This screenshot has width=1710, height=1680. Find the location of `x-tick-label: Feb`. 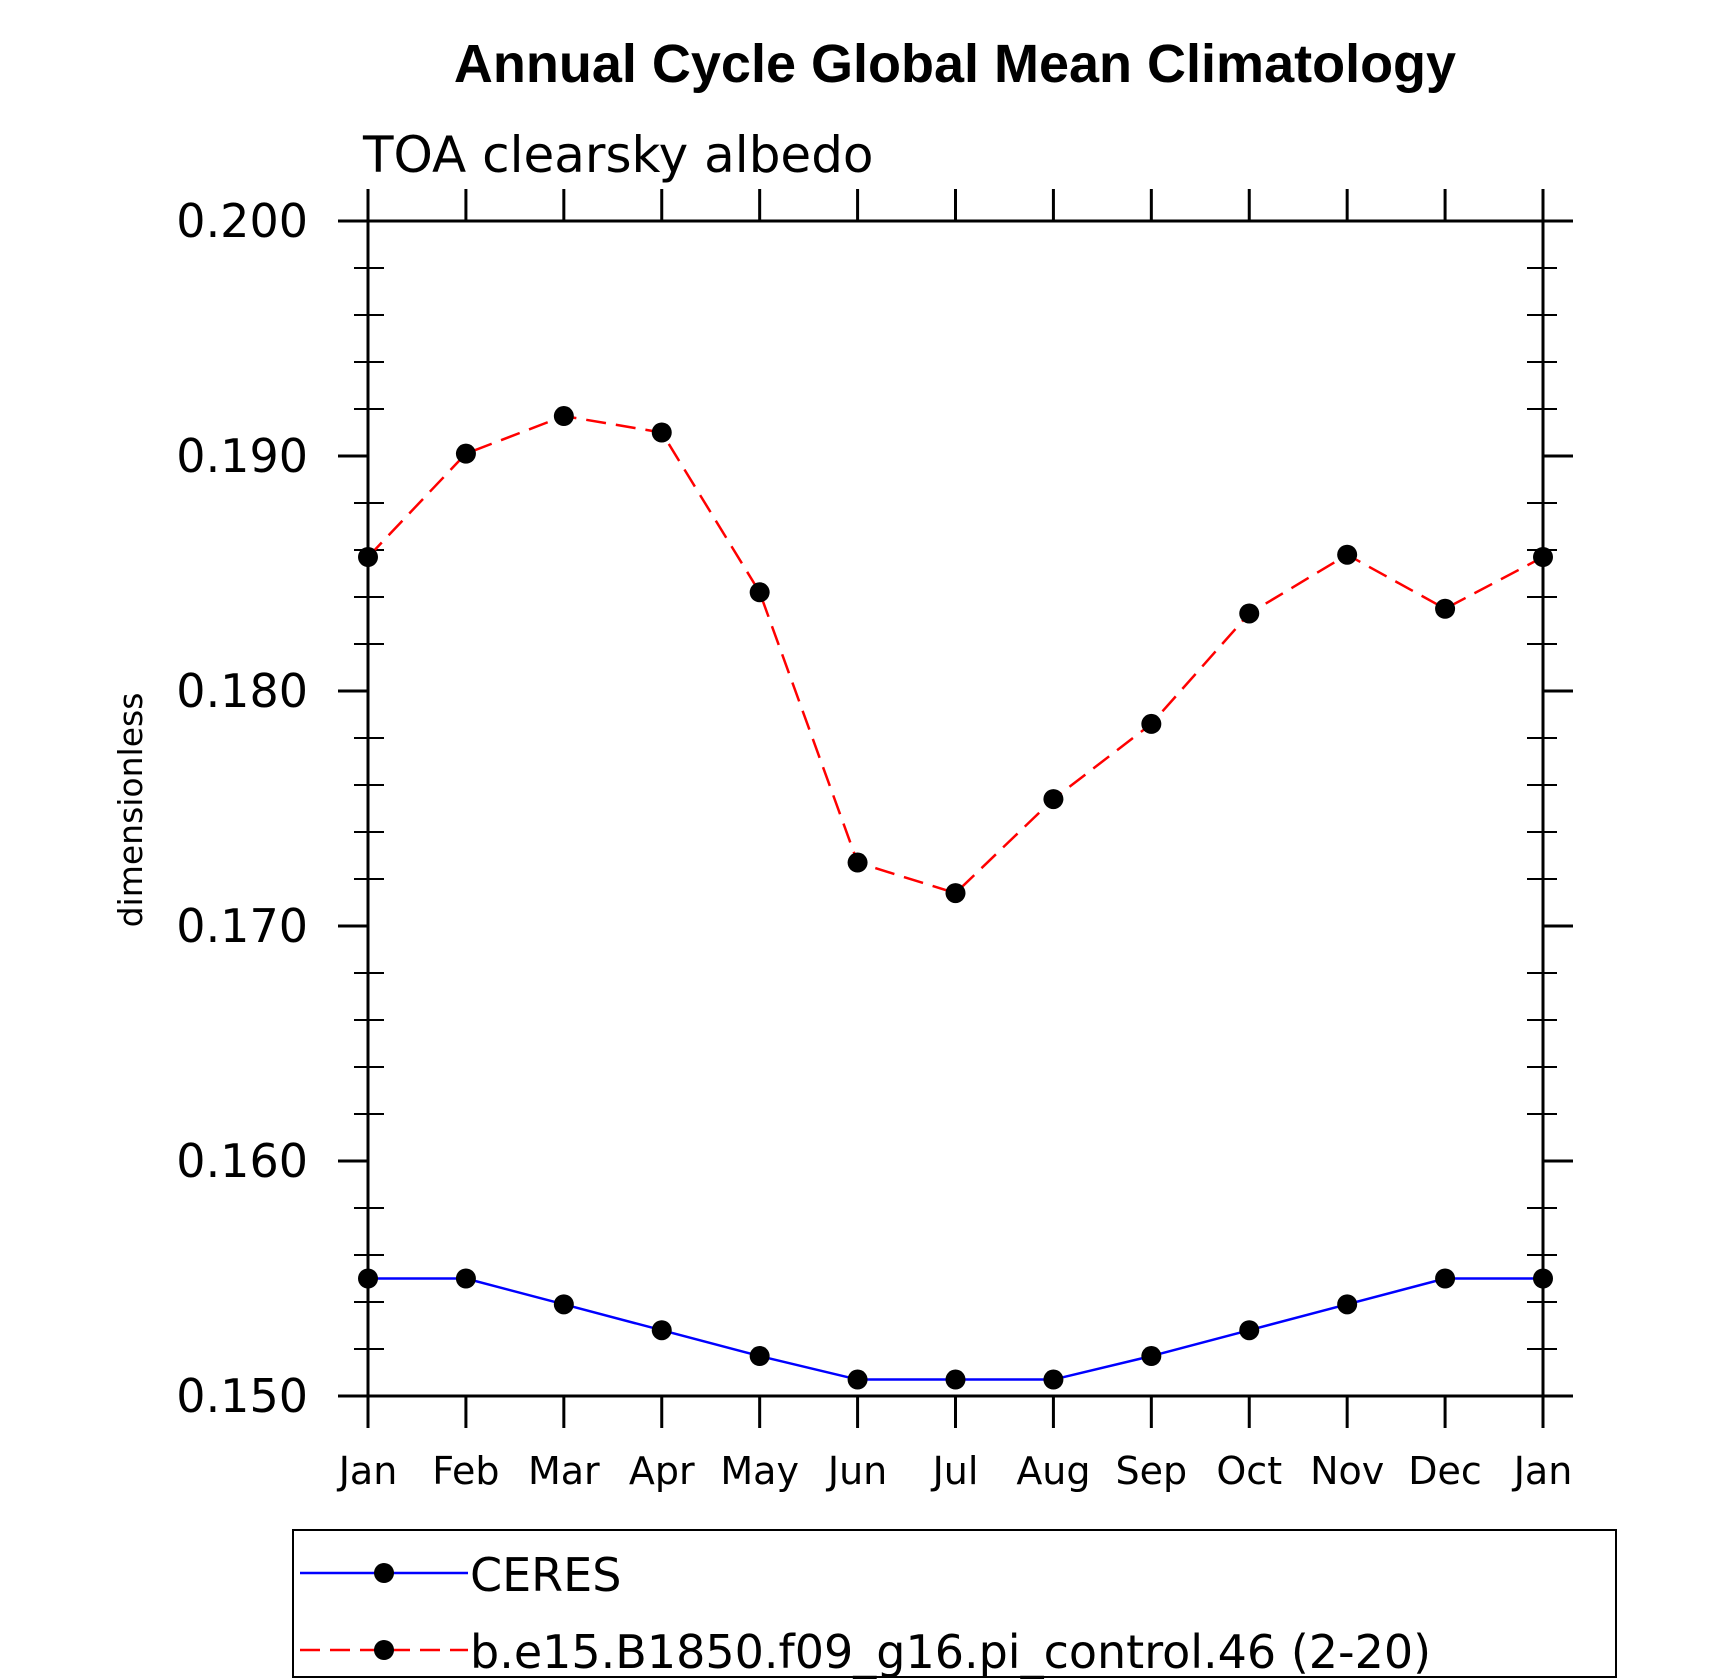

x-tick-label: Feb is located at coordinates (465, 1471).